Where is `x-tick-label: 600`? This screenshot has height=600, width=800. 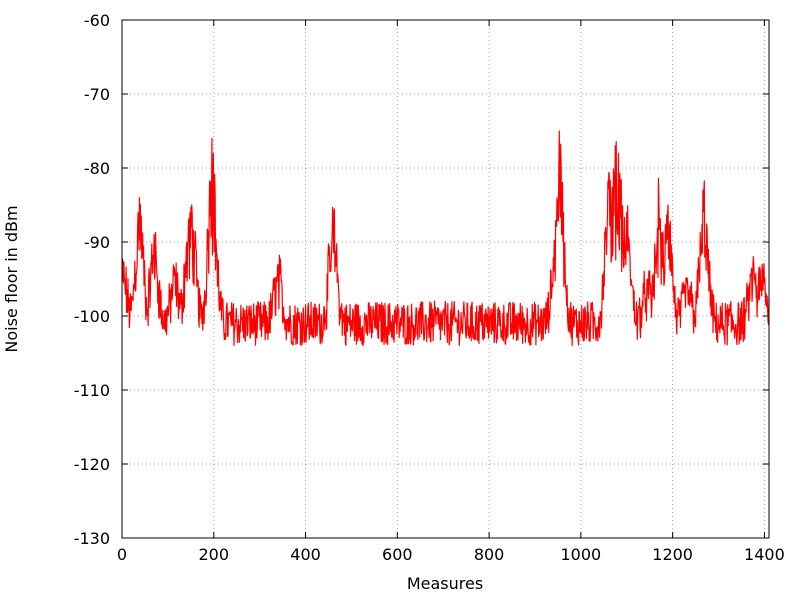 x-tick-label: 600 is located at coordinates (397, 554).